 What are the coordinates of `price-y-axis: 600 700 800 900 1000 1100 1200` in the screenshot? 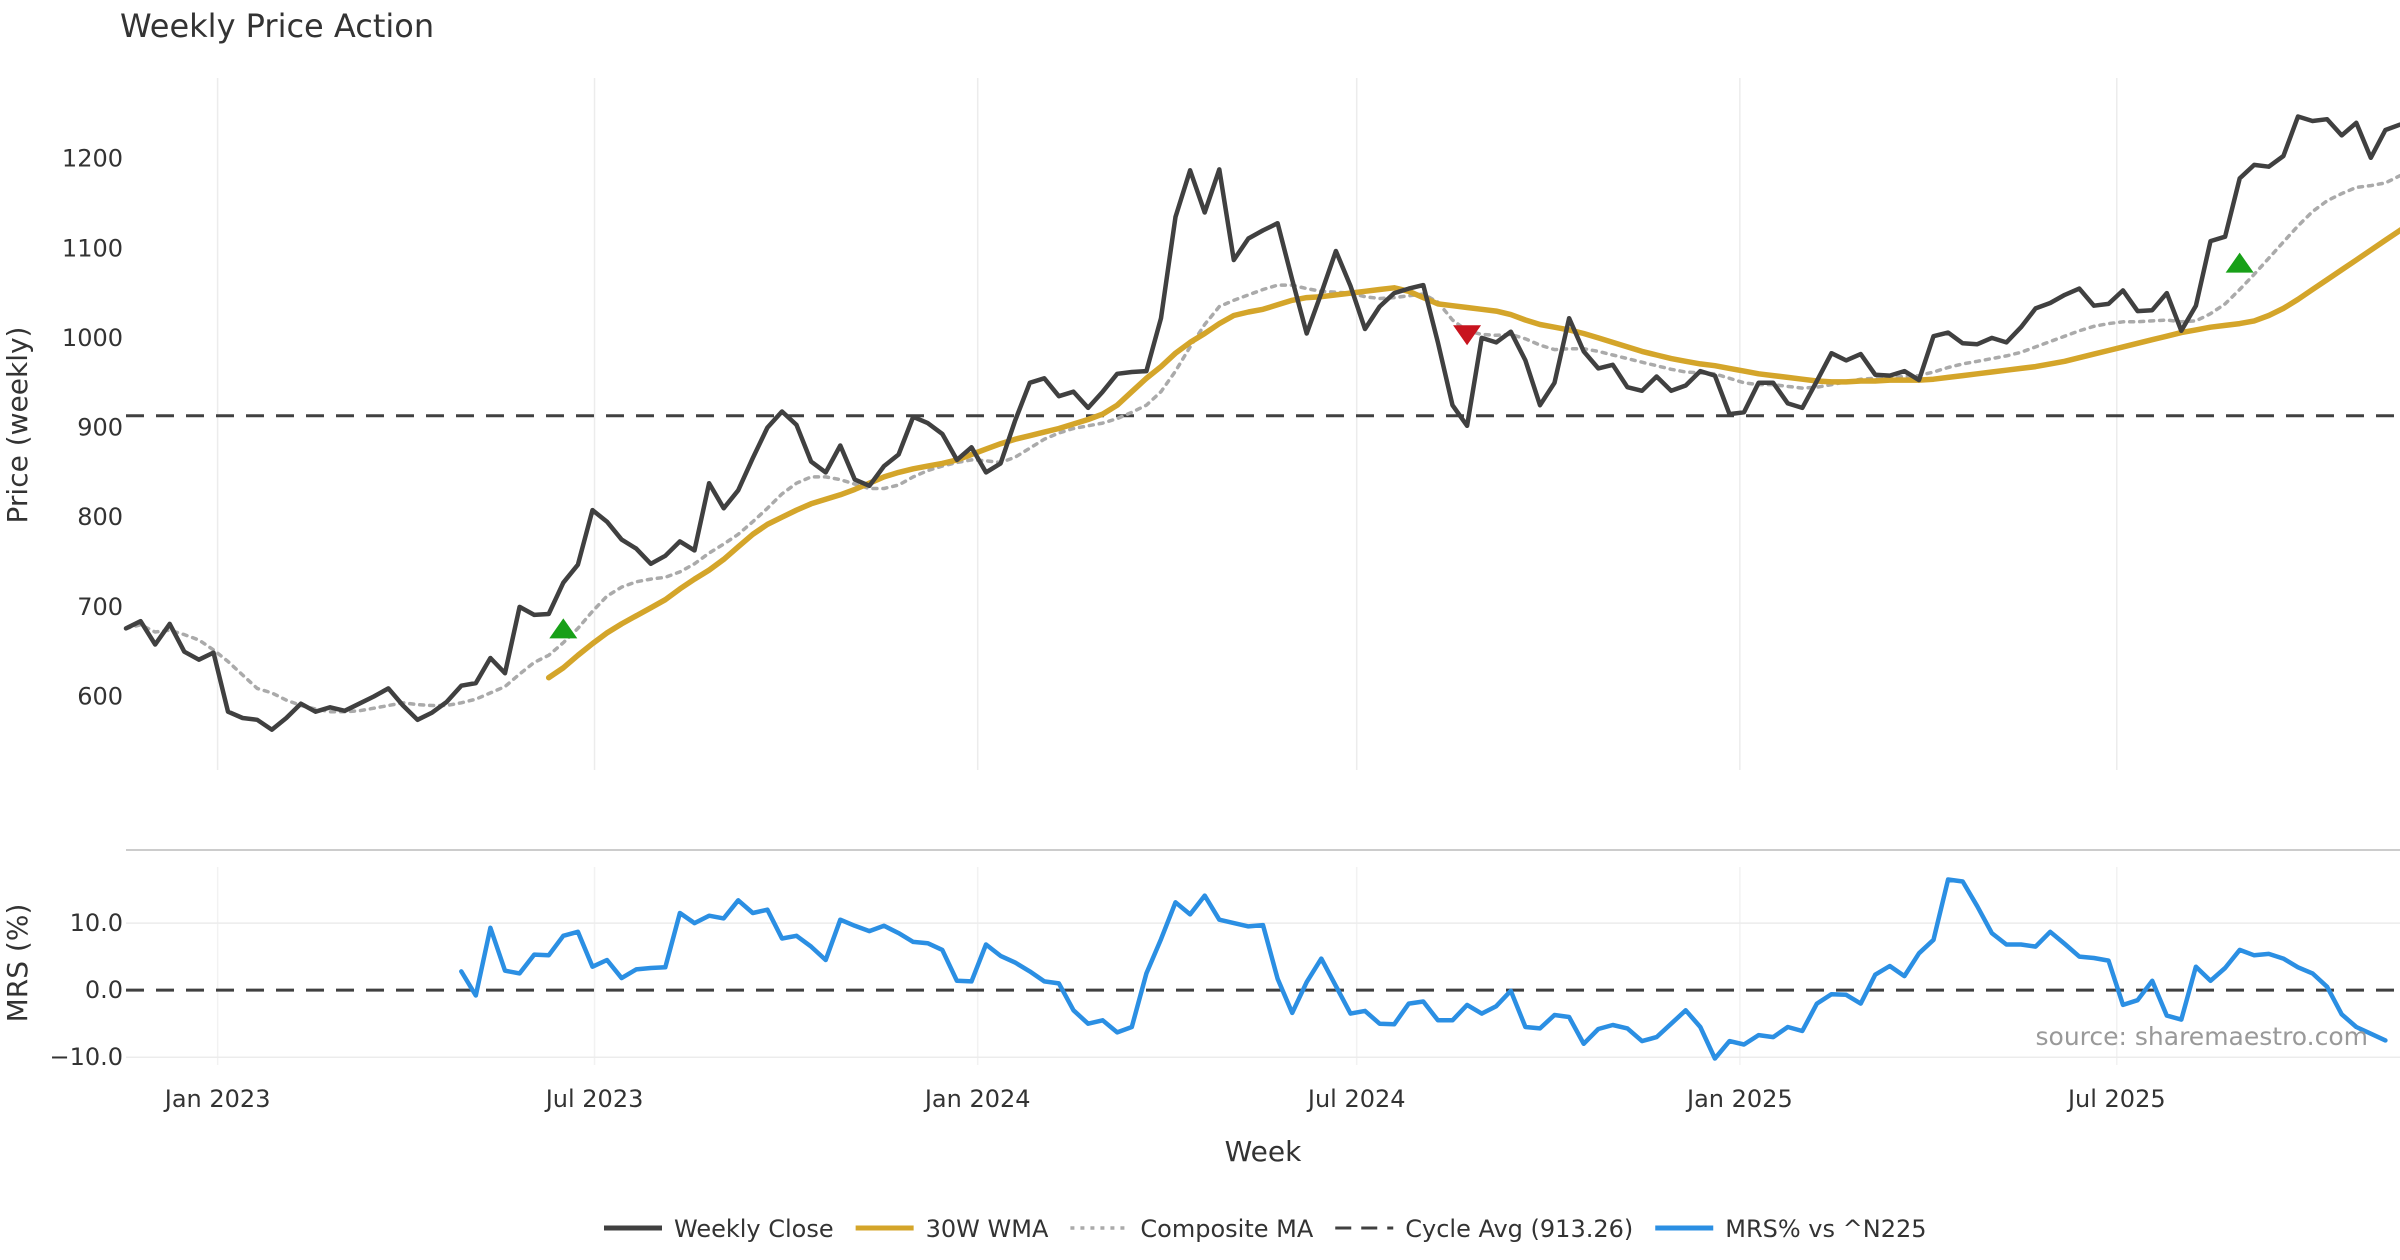 It's located at (92, 428).